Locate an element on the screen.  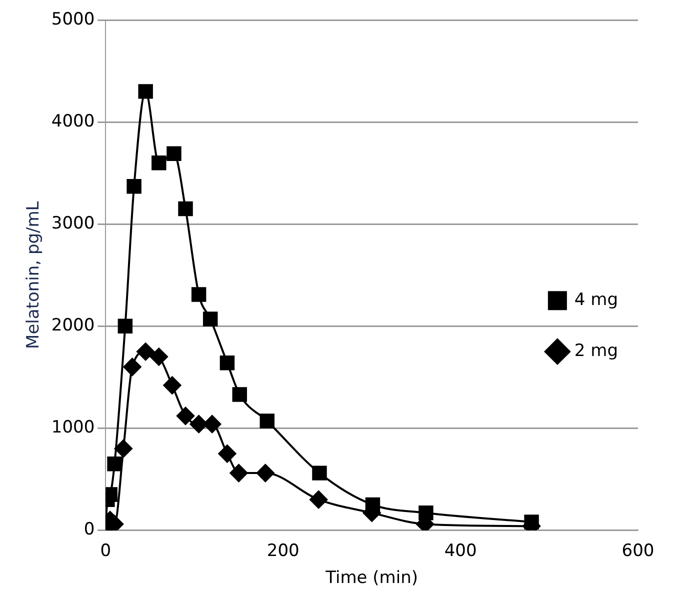
y-axis-title: Melatonin, pg/mL is located at coordinates (34, 274).